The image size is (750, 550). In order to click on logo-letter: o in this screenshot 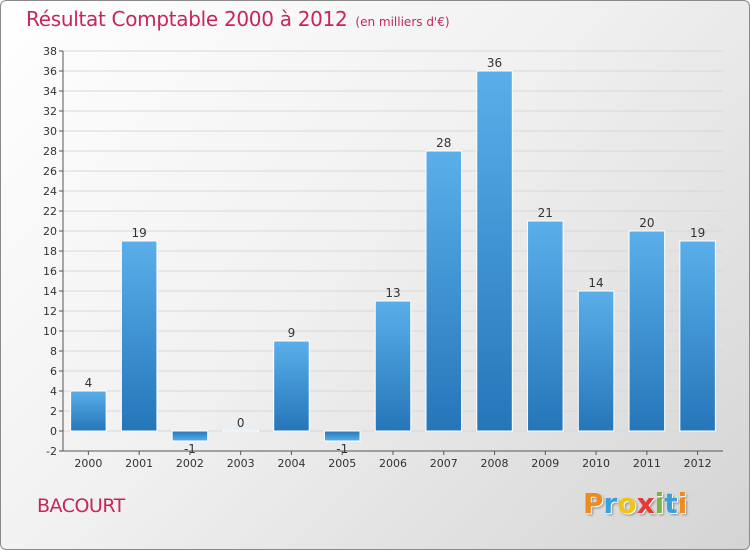, I will do `click(627, 503)`.